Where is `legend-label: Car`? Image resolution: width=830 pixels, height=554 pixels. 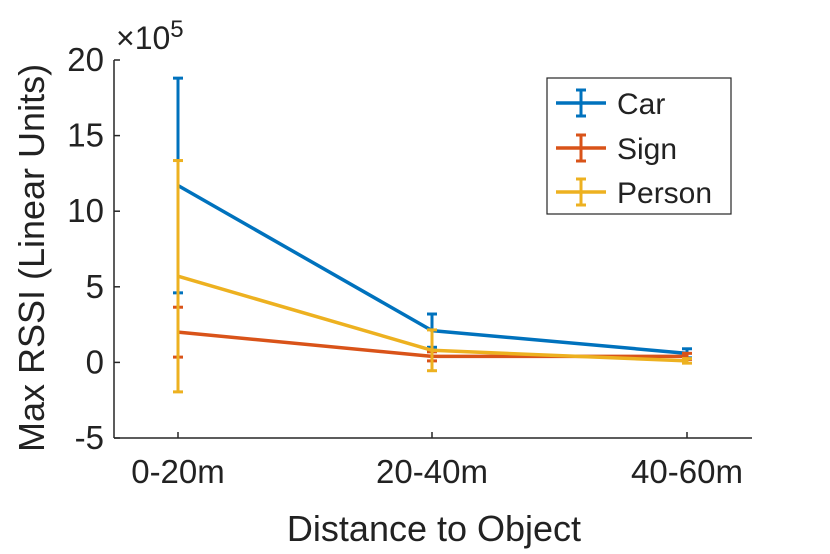 legend-label: Car is located at coordinates (641, 104).